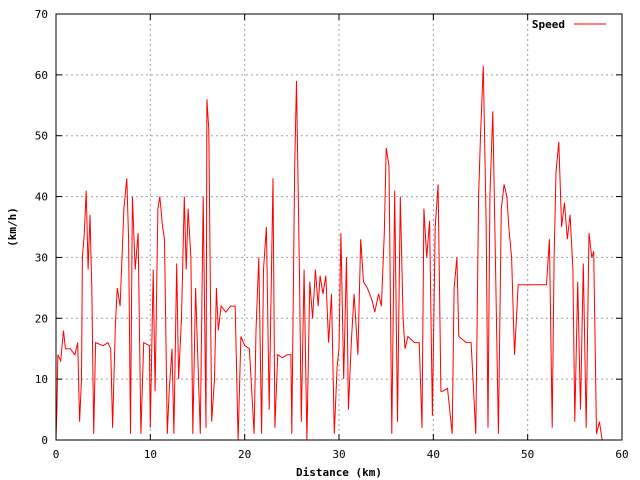 The image size is (640, 480). What do you see at coordinates (41, 197) in the screenshot?
I see `y-tick-label: 40` at bounding box center [41, 197].